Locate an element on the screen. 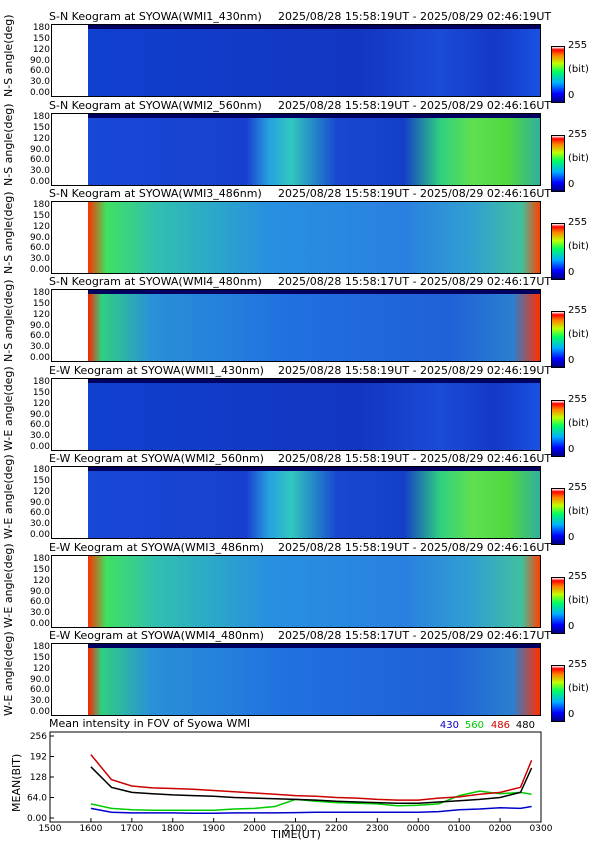  legend-entry-560: 560 is located at coordinates (474, 725).